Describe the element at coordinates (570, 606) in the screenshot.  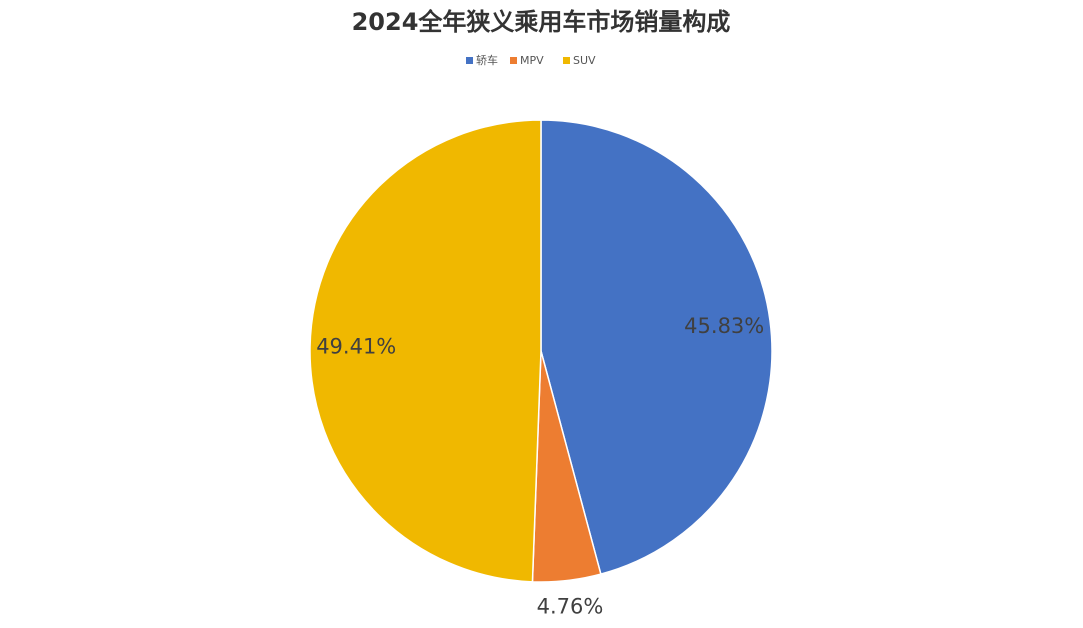
I see `value-label: 4.76%` at that location.